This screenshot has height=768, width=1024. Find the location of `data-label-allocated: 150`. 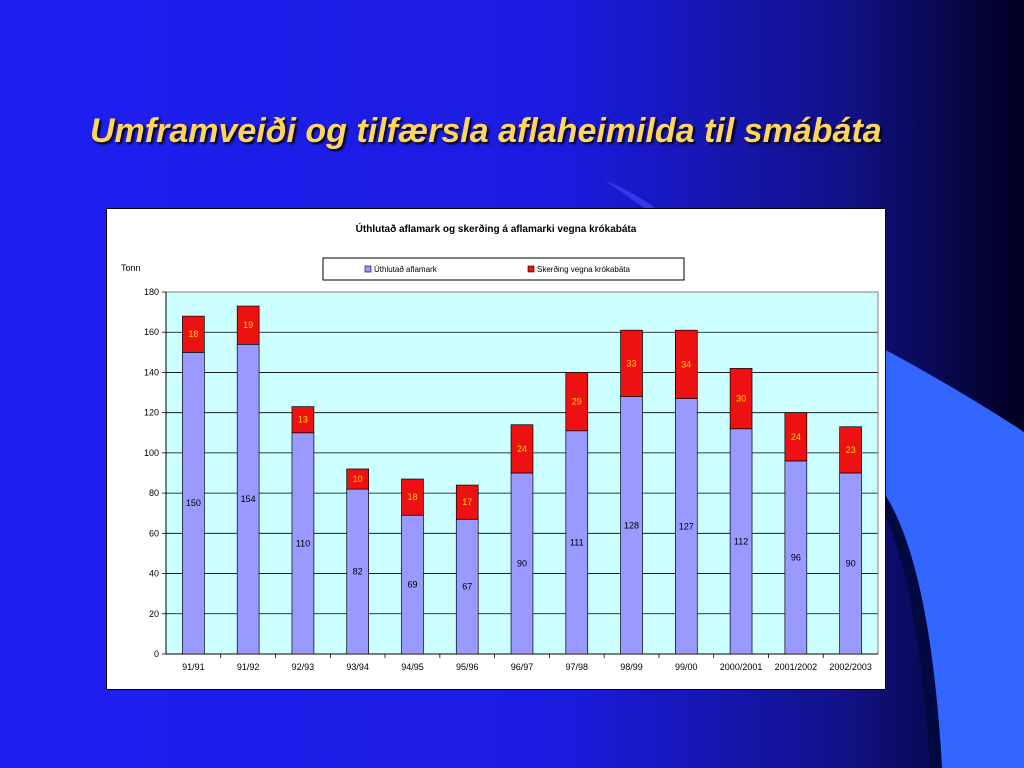

data-label-allocated: 150 is located at coordinates (193, 503).